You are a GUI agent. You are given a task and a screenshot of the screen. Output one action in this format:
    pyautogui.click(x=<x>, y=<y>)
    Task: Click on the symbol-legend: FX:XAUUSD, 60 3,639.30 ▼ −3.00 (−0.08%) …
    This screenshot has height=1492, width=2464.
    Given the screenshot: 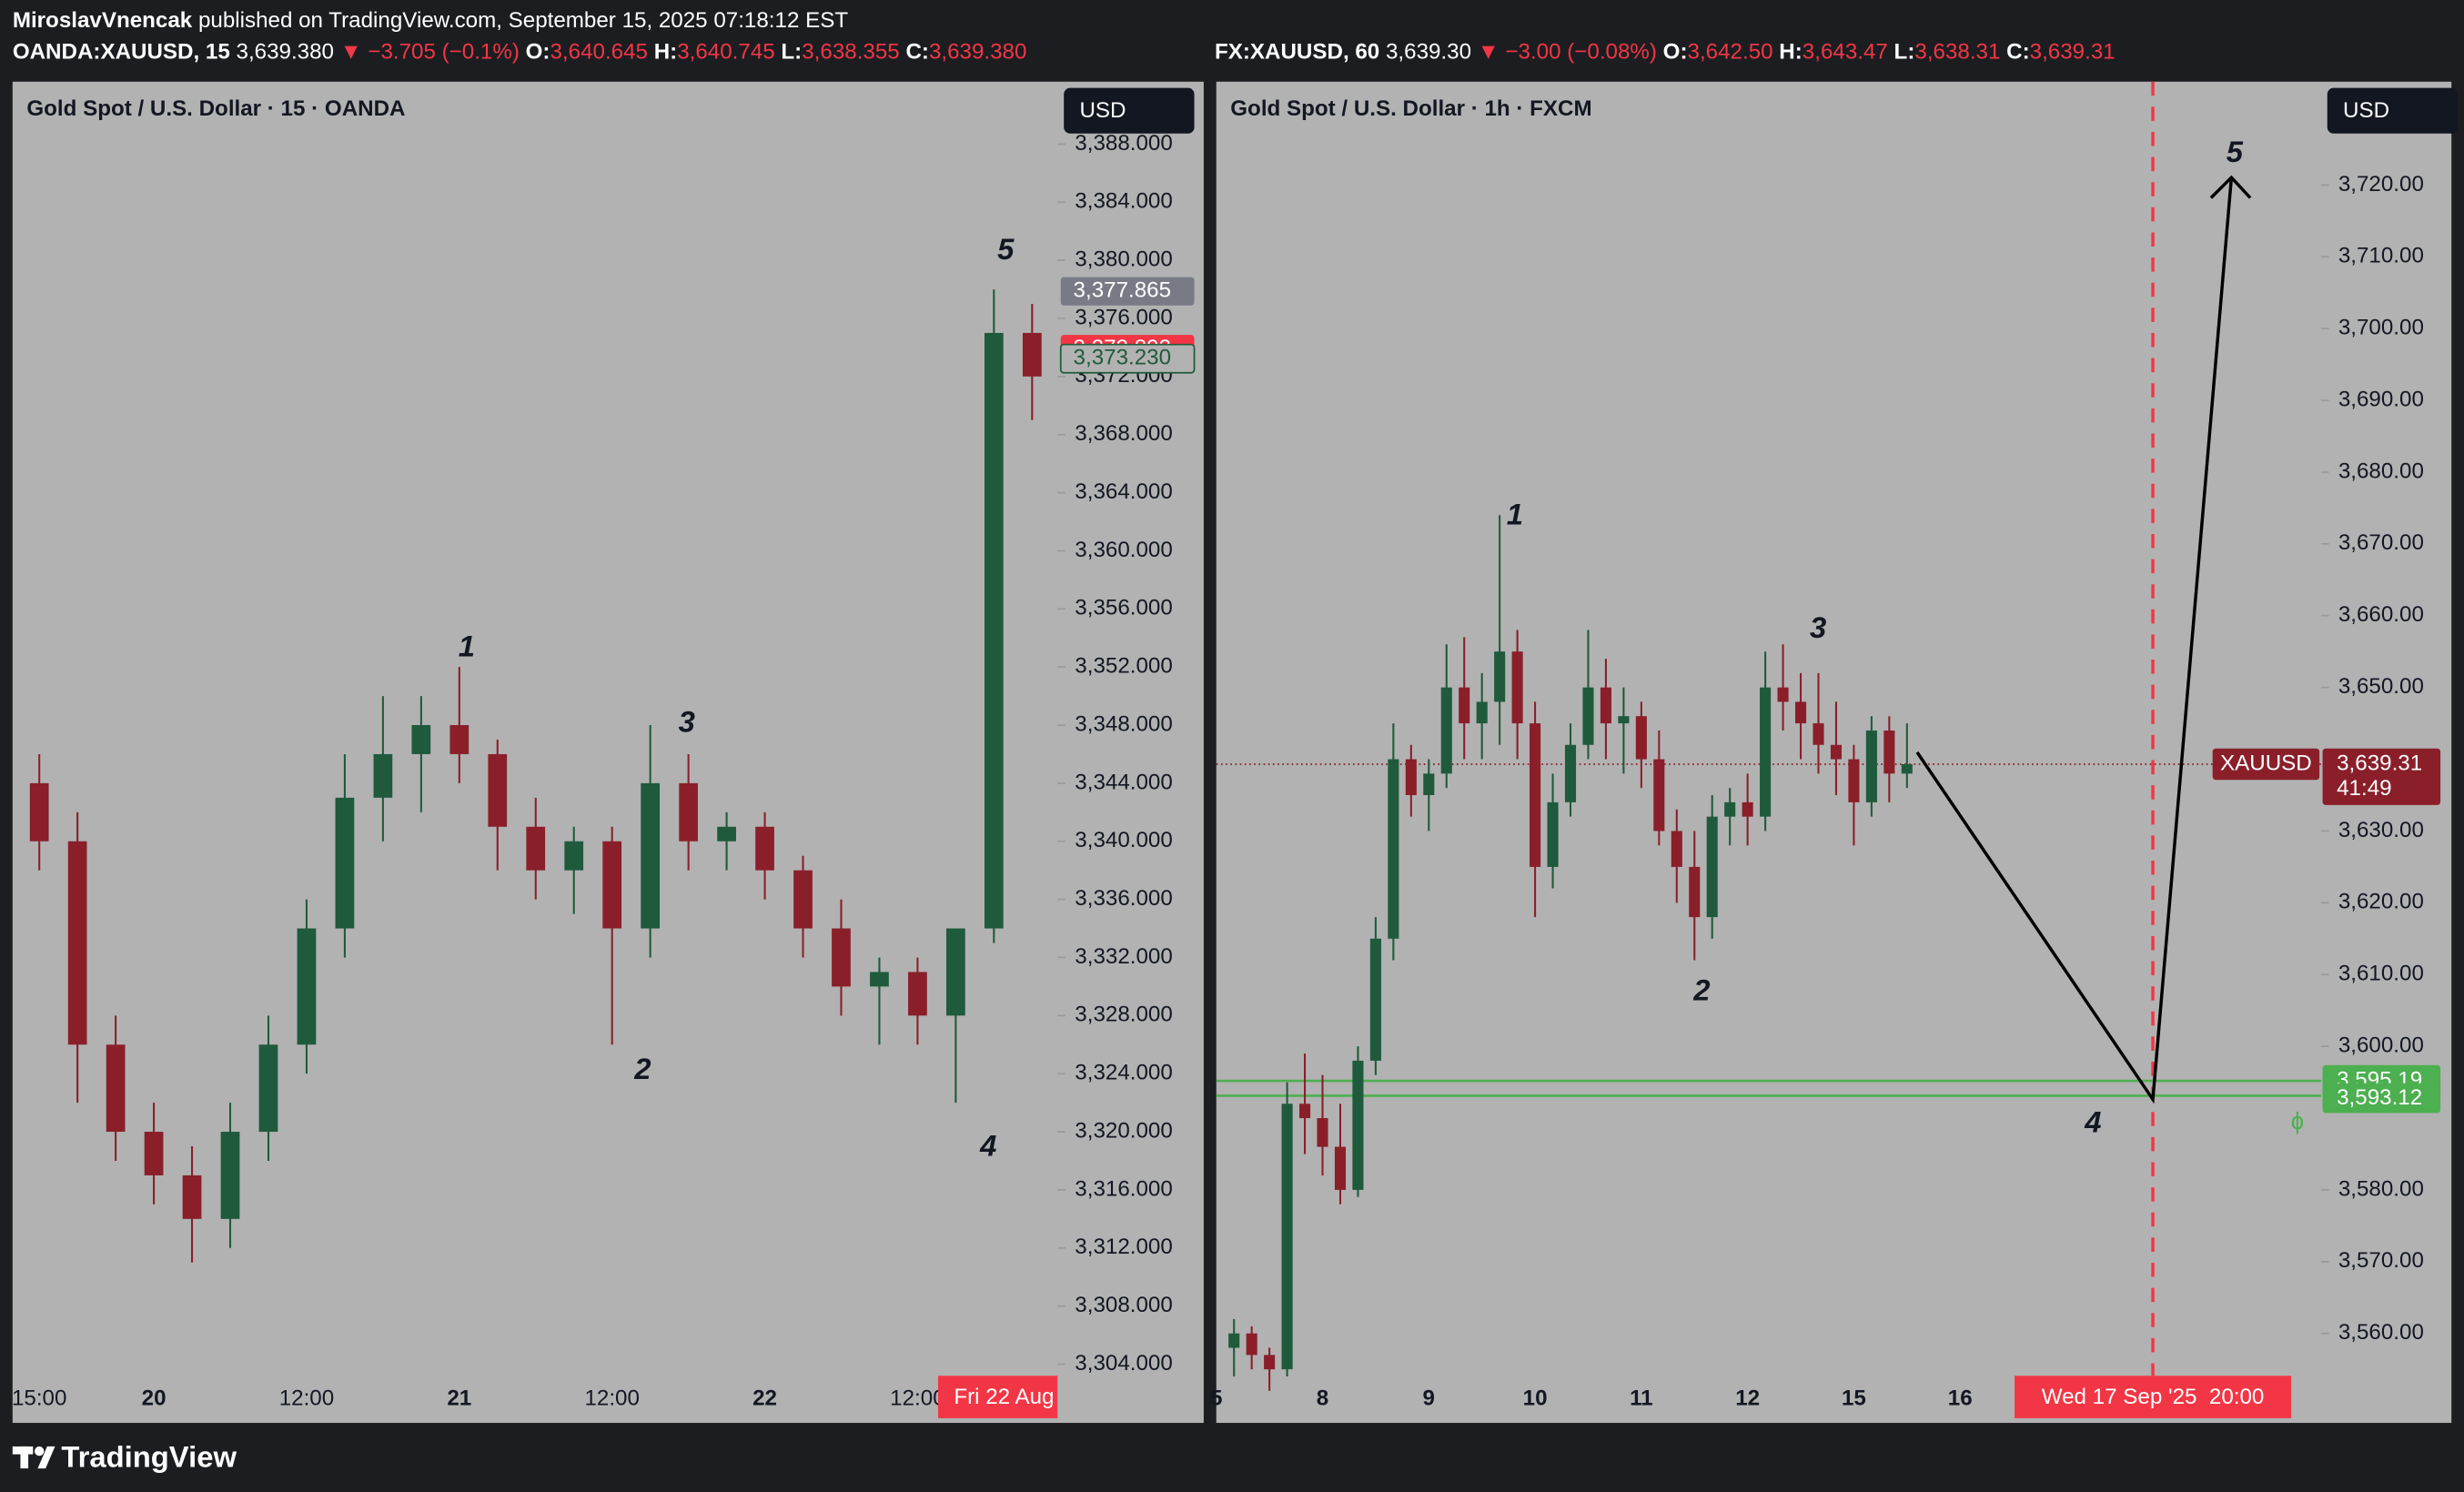 What is the action you would take?
    pyautogui.click(x=1665, y=53)
    